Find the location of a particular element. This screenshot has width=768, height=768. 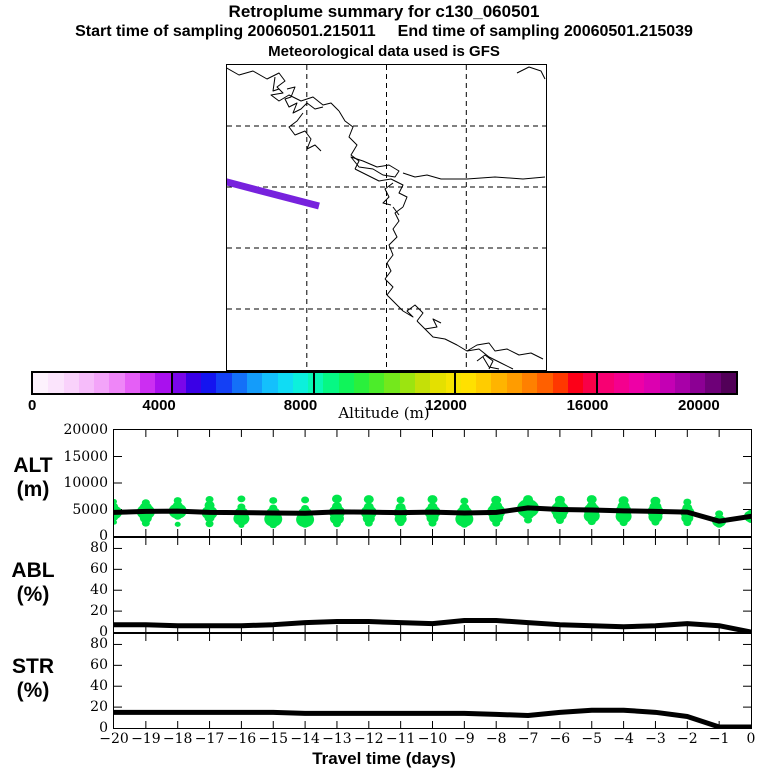

alt-y-tick-label: 10000 is located at coordinates (85, 483).